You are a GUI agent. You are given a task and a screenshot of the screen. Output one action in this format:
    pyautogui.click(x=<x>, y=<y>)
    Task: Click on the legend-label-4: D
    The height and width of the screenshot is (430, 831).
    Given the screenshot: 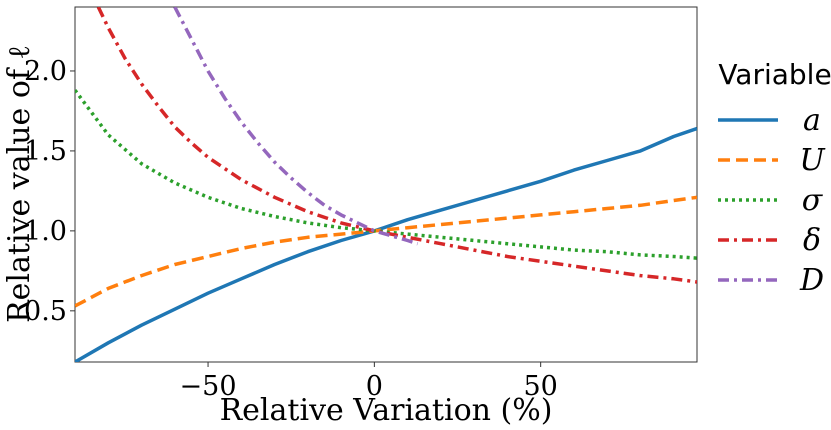 What is the action you would take?
    pyautogui.click(x=811, y=280)
    